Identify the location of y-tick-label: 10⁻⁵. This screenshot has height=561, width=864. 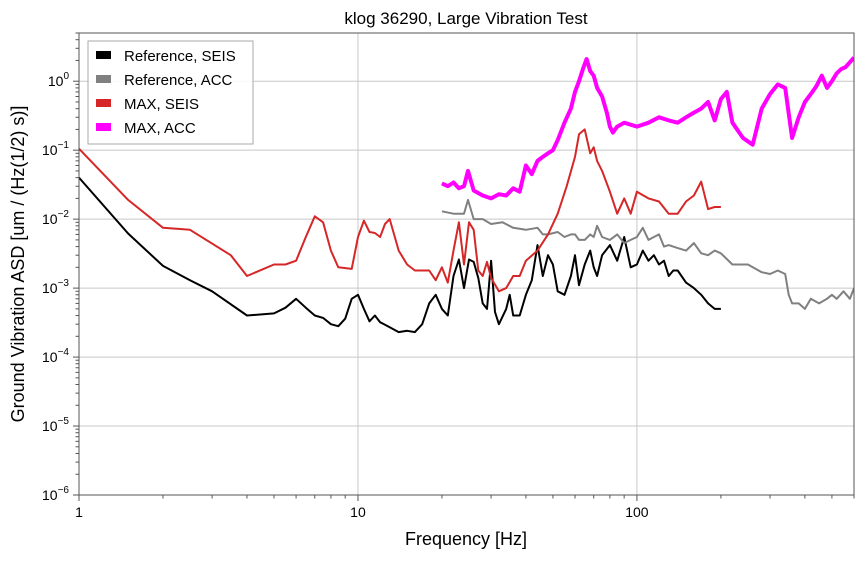
(55, 425).